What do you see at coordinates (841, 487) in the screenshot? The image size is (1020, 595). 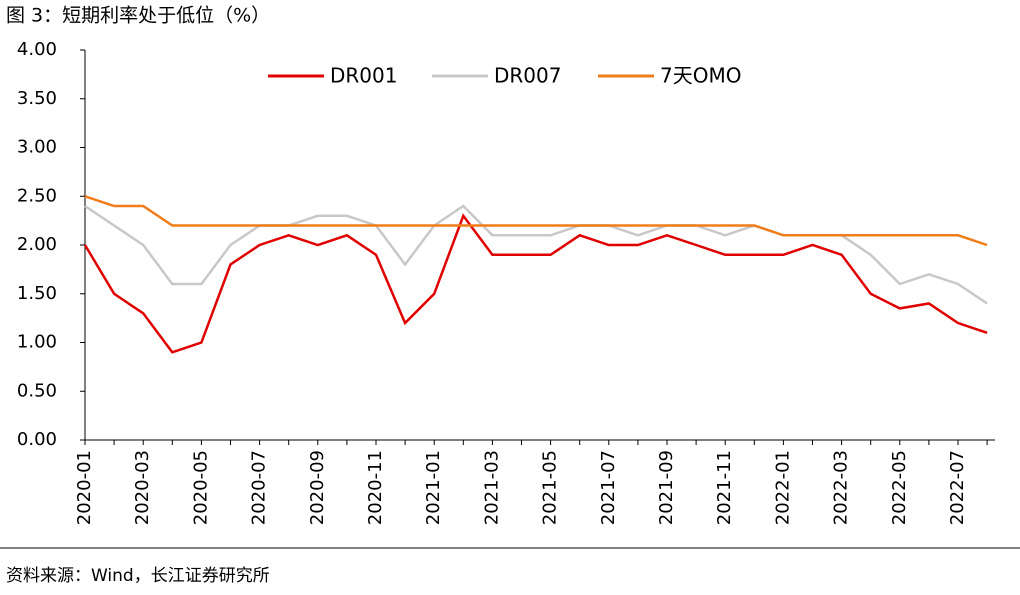 I see `x-tick-label: 2022-03` at bounding box center [841, 487].